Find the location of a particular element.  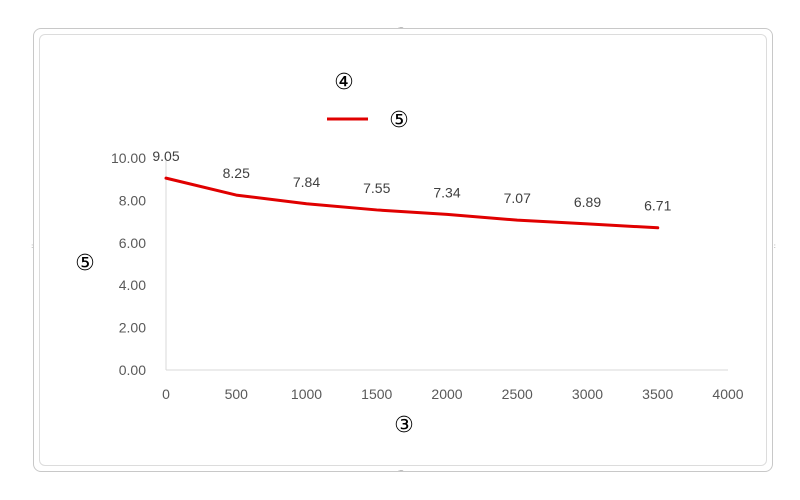

y-tick-label: 4.00 is located at coordinates (132, 285).